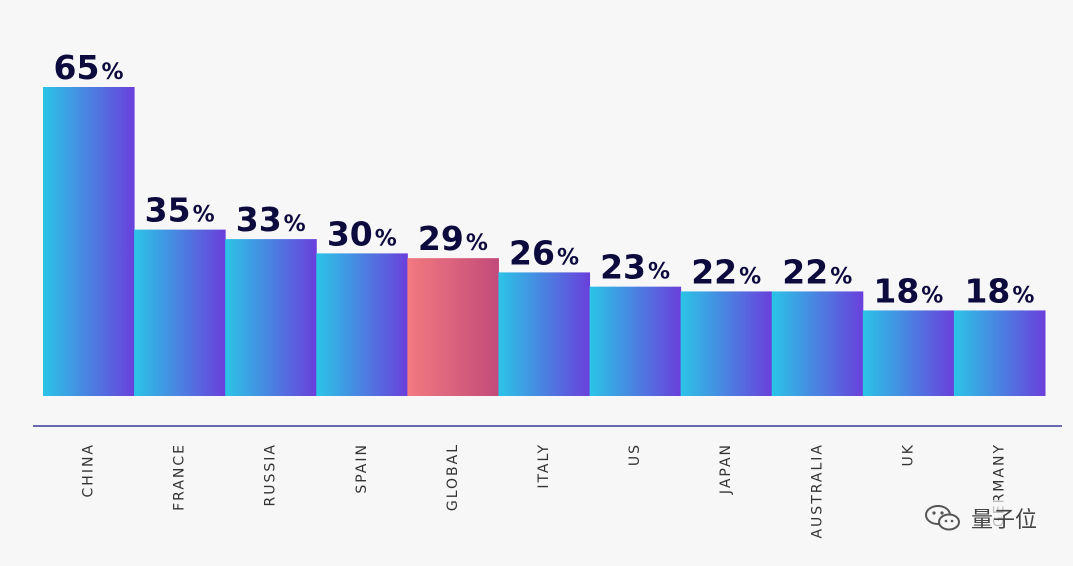  I want to click on bar-japan, so click(726, 343).